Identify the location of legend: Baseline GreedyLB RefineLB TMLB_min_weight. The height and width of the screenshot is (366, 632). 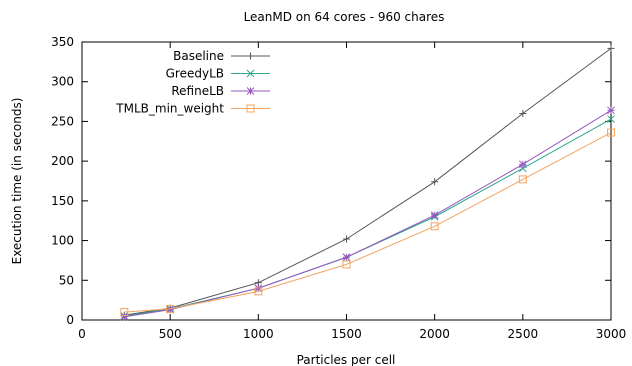
(192, 82).